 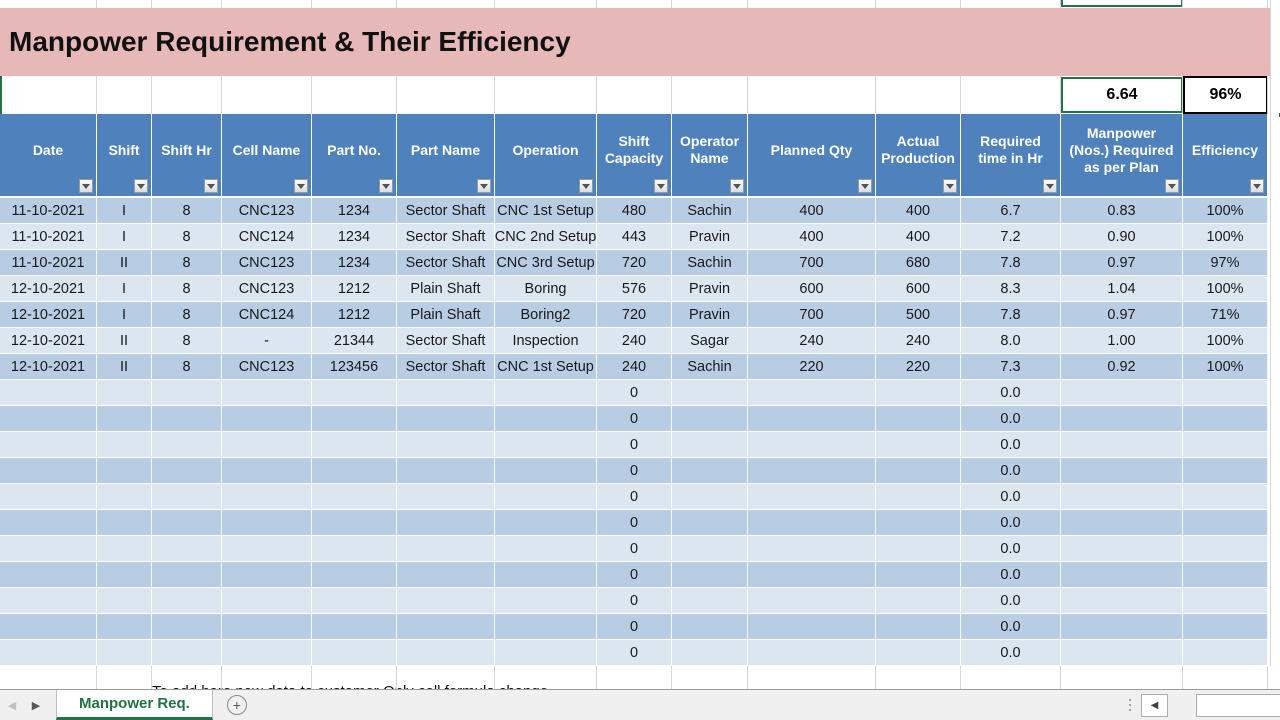 What do you see at coordinates (48, 289) in the screenshot?
I see `cell: 12-10-2021` at bounding box center [48, 289].